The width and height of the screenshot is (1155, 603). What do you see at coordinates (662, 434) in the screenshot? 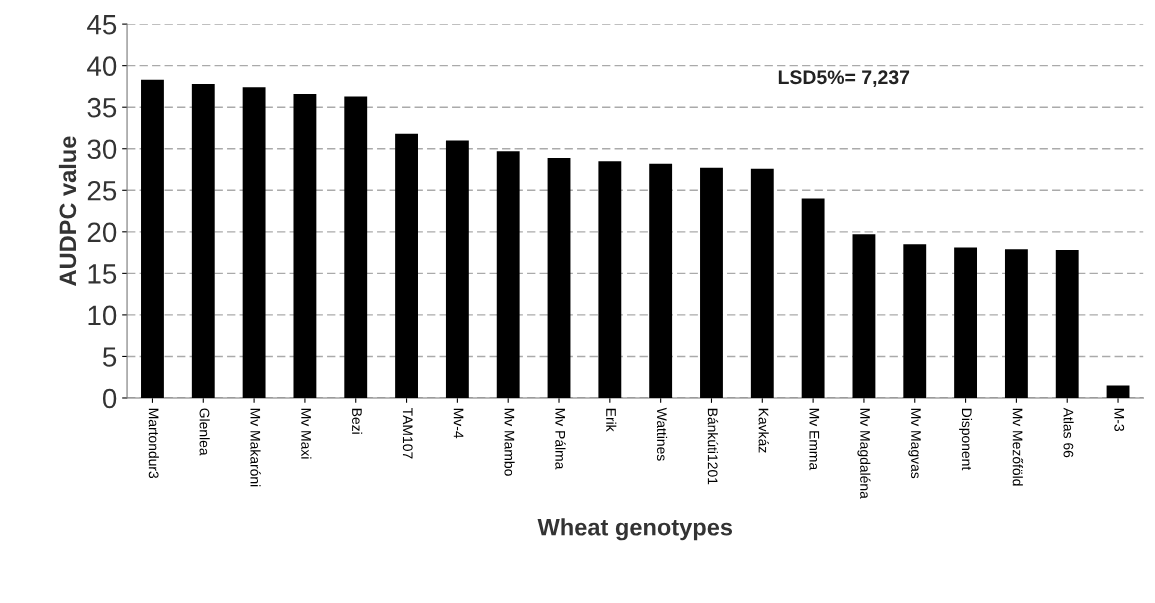
I see `x-tick-label: Wattines` at bounding box center [662, 434].